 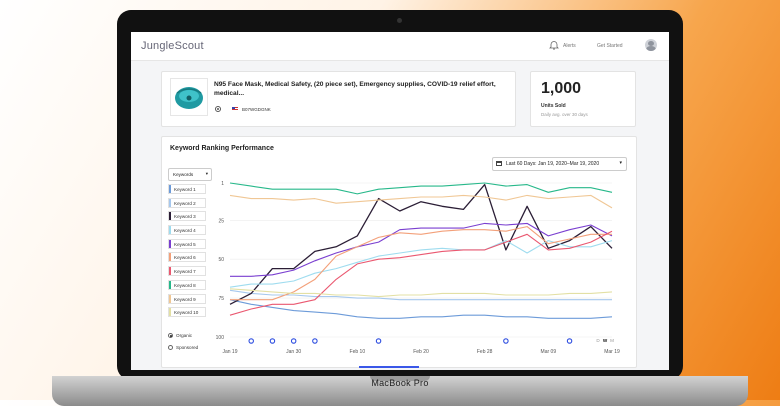 I want to click on keyword-item: Keyword 6, so click(x=187, y=257).